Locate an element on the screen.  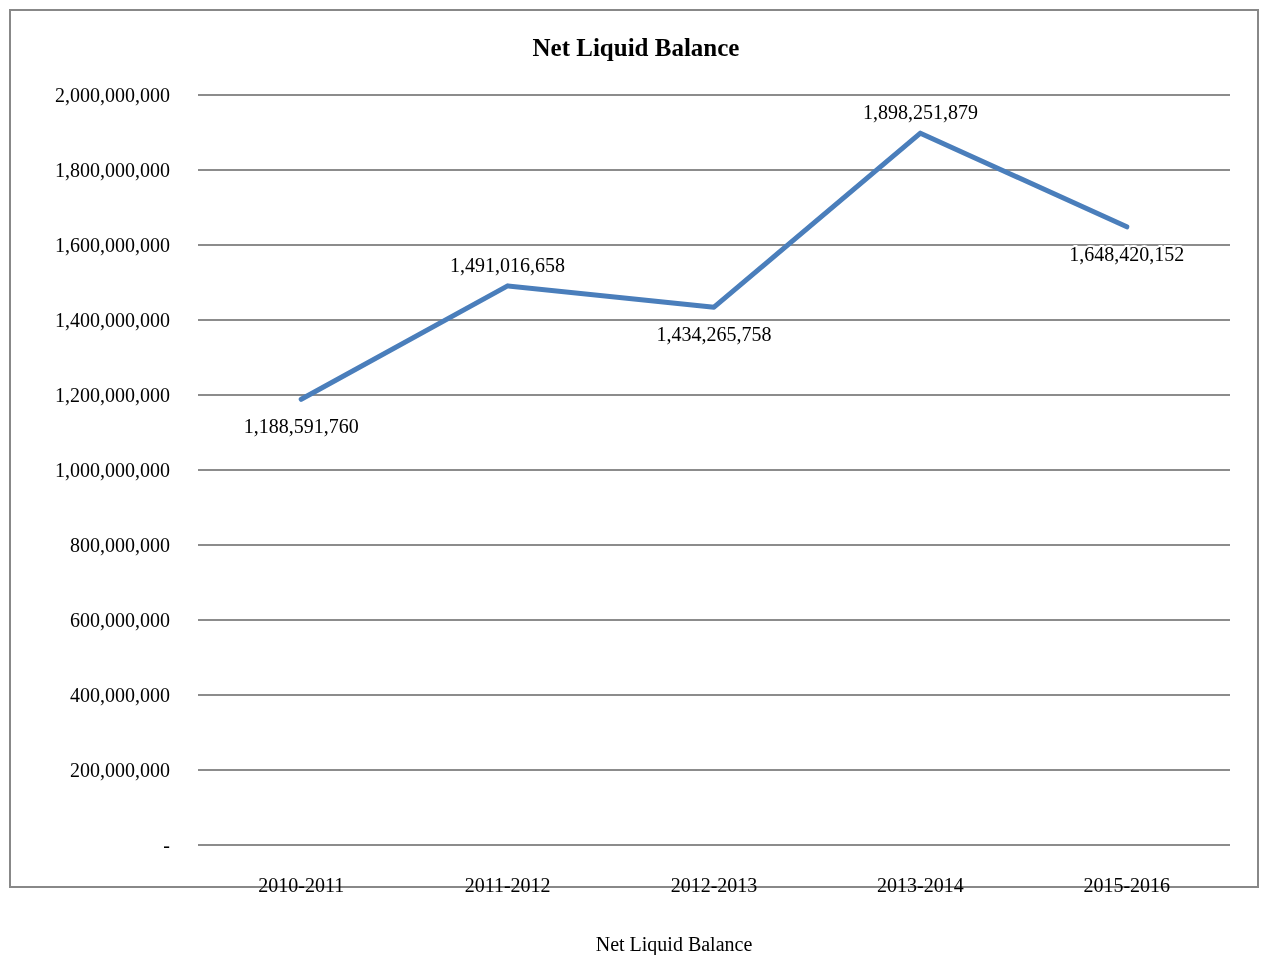
data-label: 1,491,016,658 is located at coordinates (508, 264).